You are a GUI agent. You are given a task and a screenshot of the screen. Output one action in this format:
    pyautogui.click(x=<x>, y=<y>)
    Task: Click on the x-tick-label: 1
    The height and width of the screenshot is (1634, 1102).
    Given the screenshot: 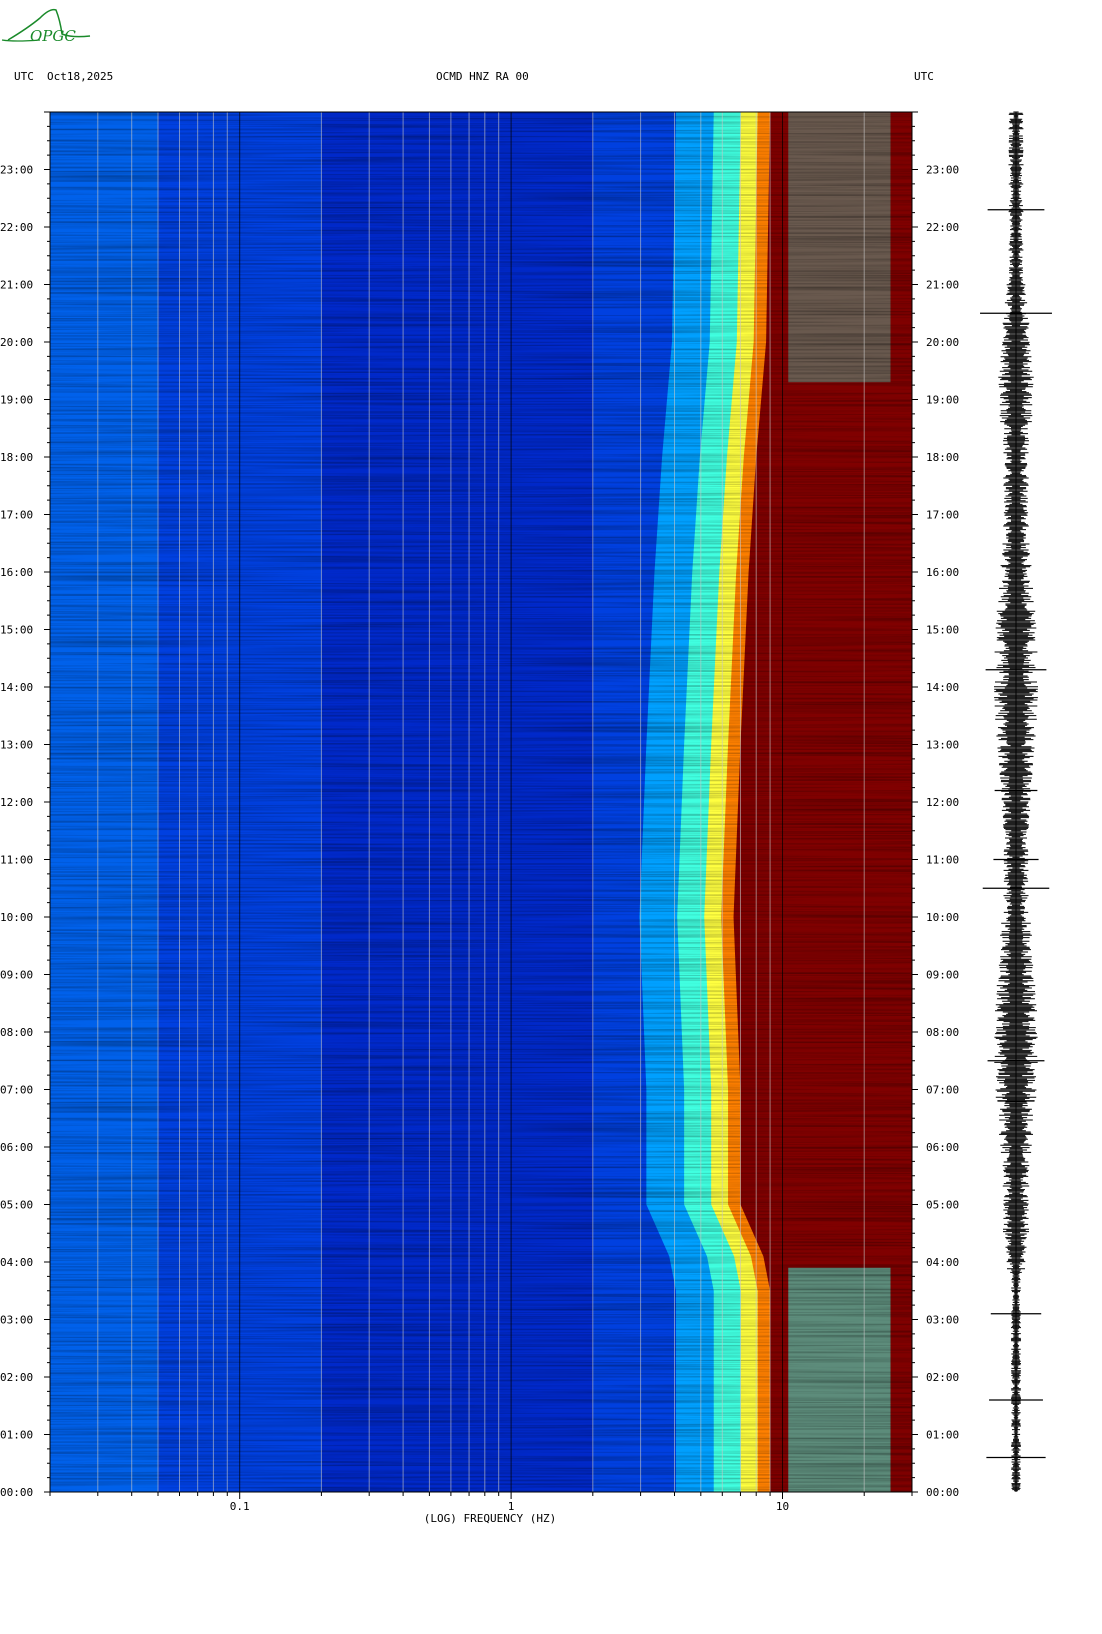 What is the action you would take?
    pyautogui.click(x=511, y=1506)
    